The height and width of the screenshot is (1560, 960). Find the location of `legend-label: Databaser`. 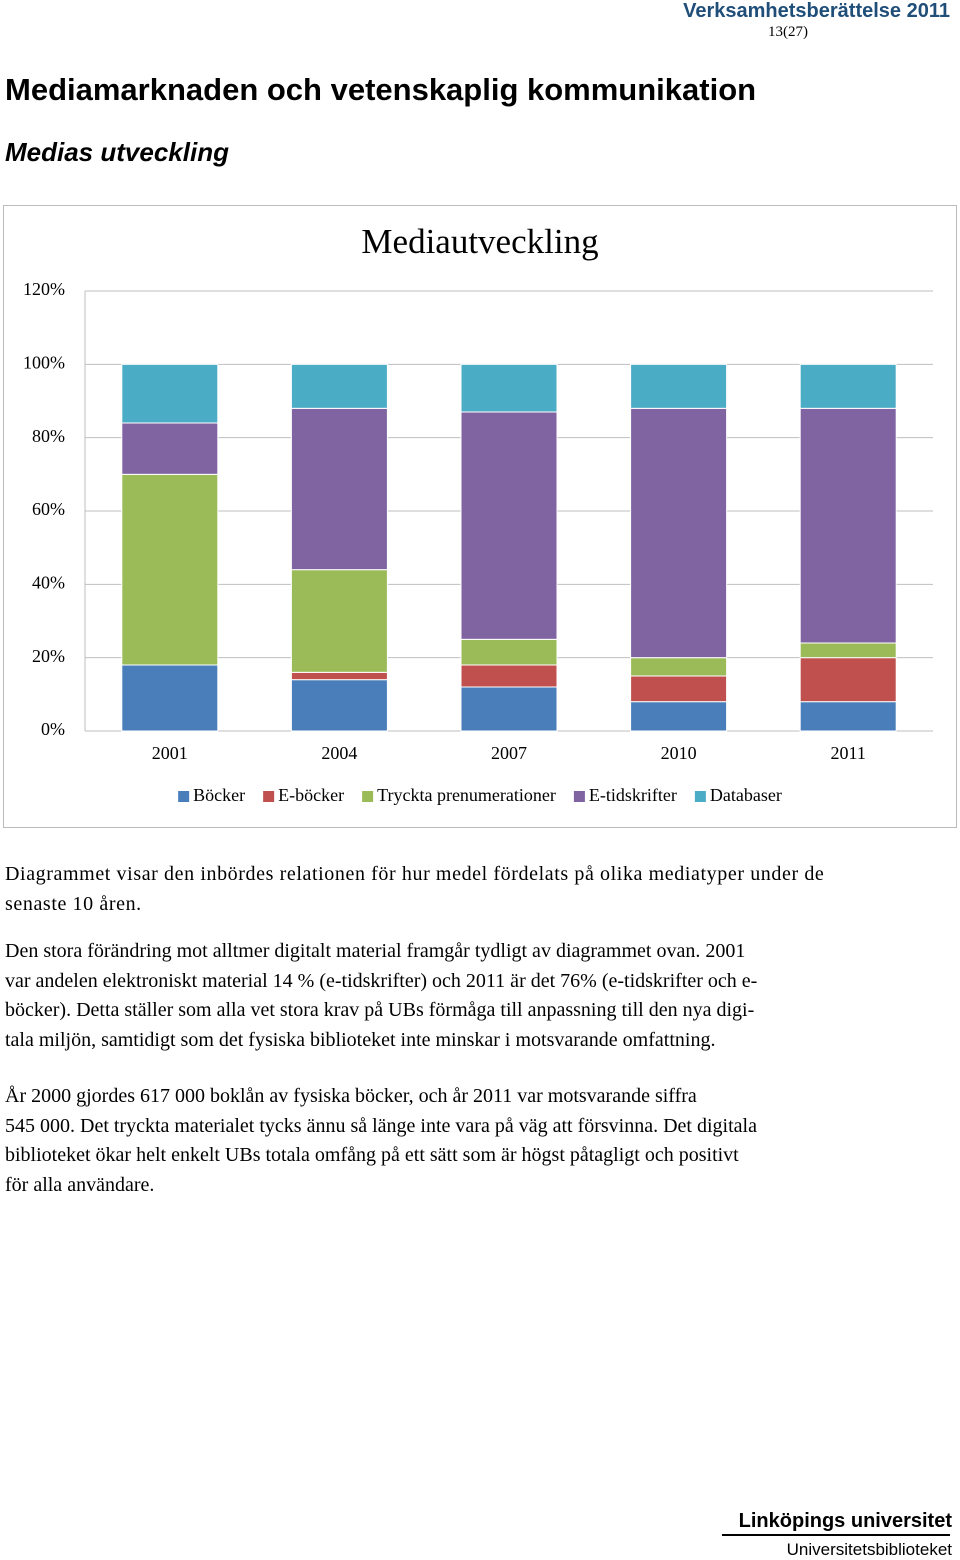

legend-label: Databaser is located at coordinates (746, 795).